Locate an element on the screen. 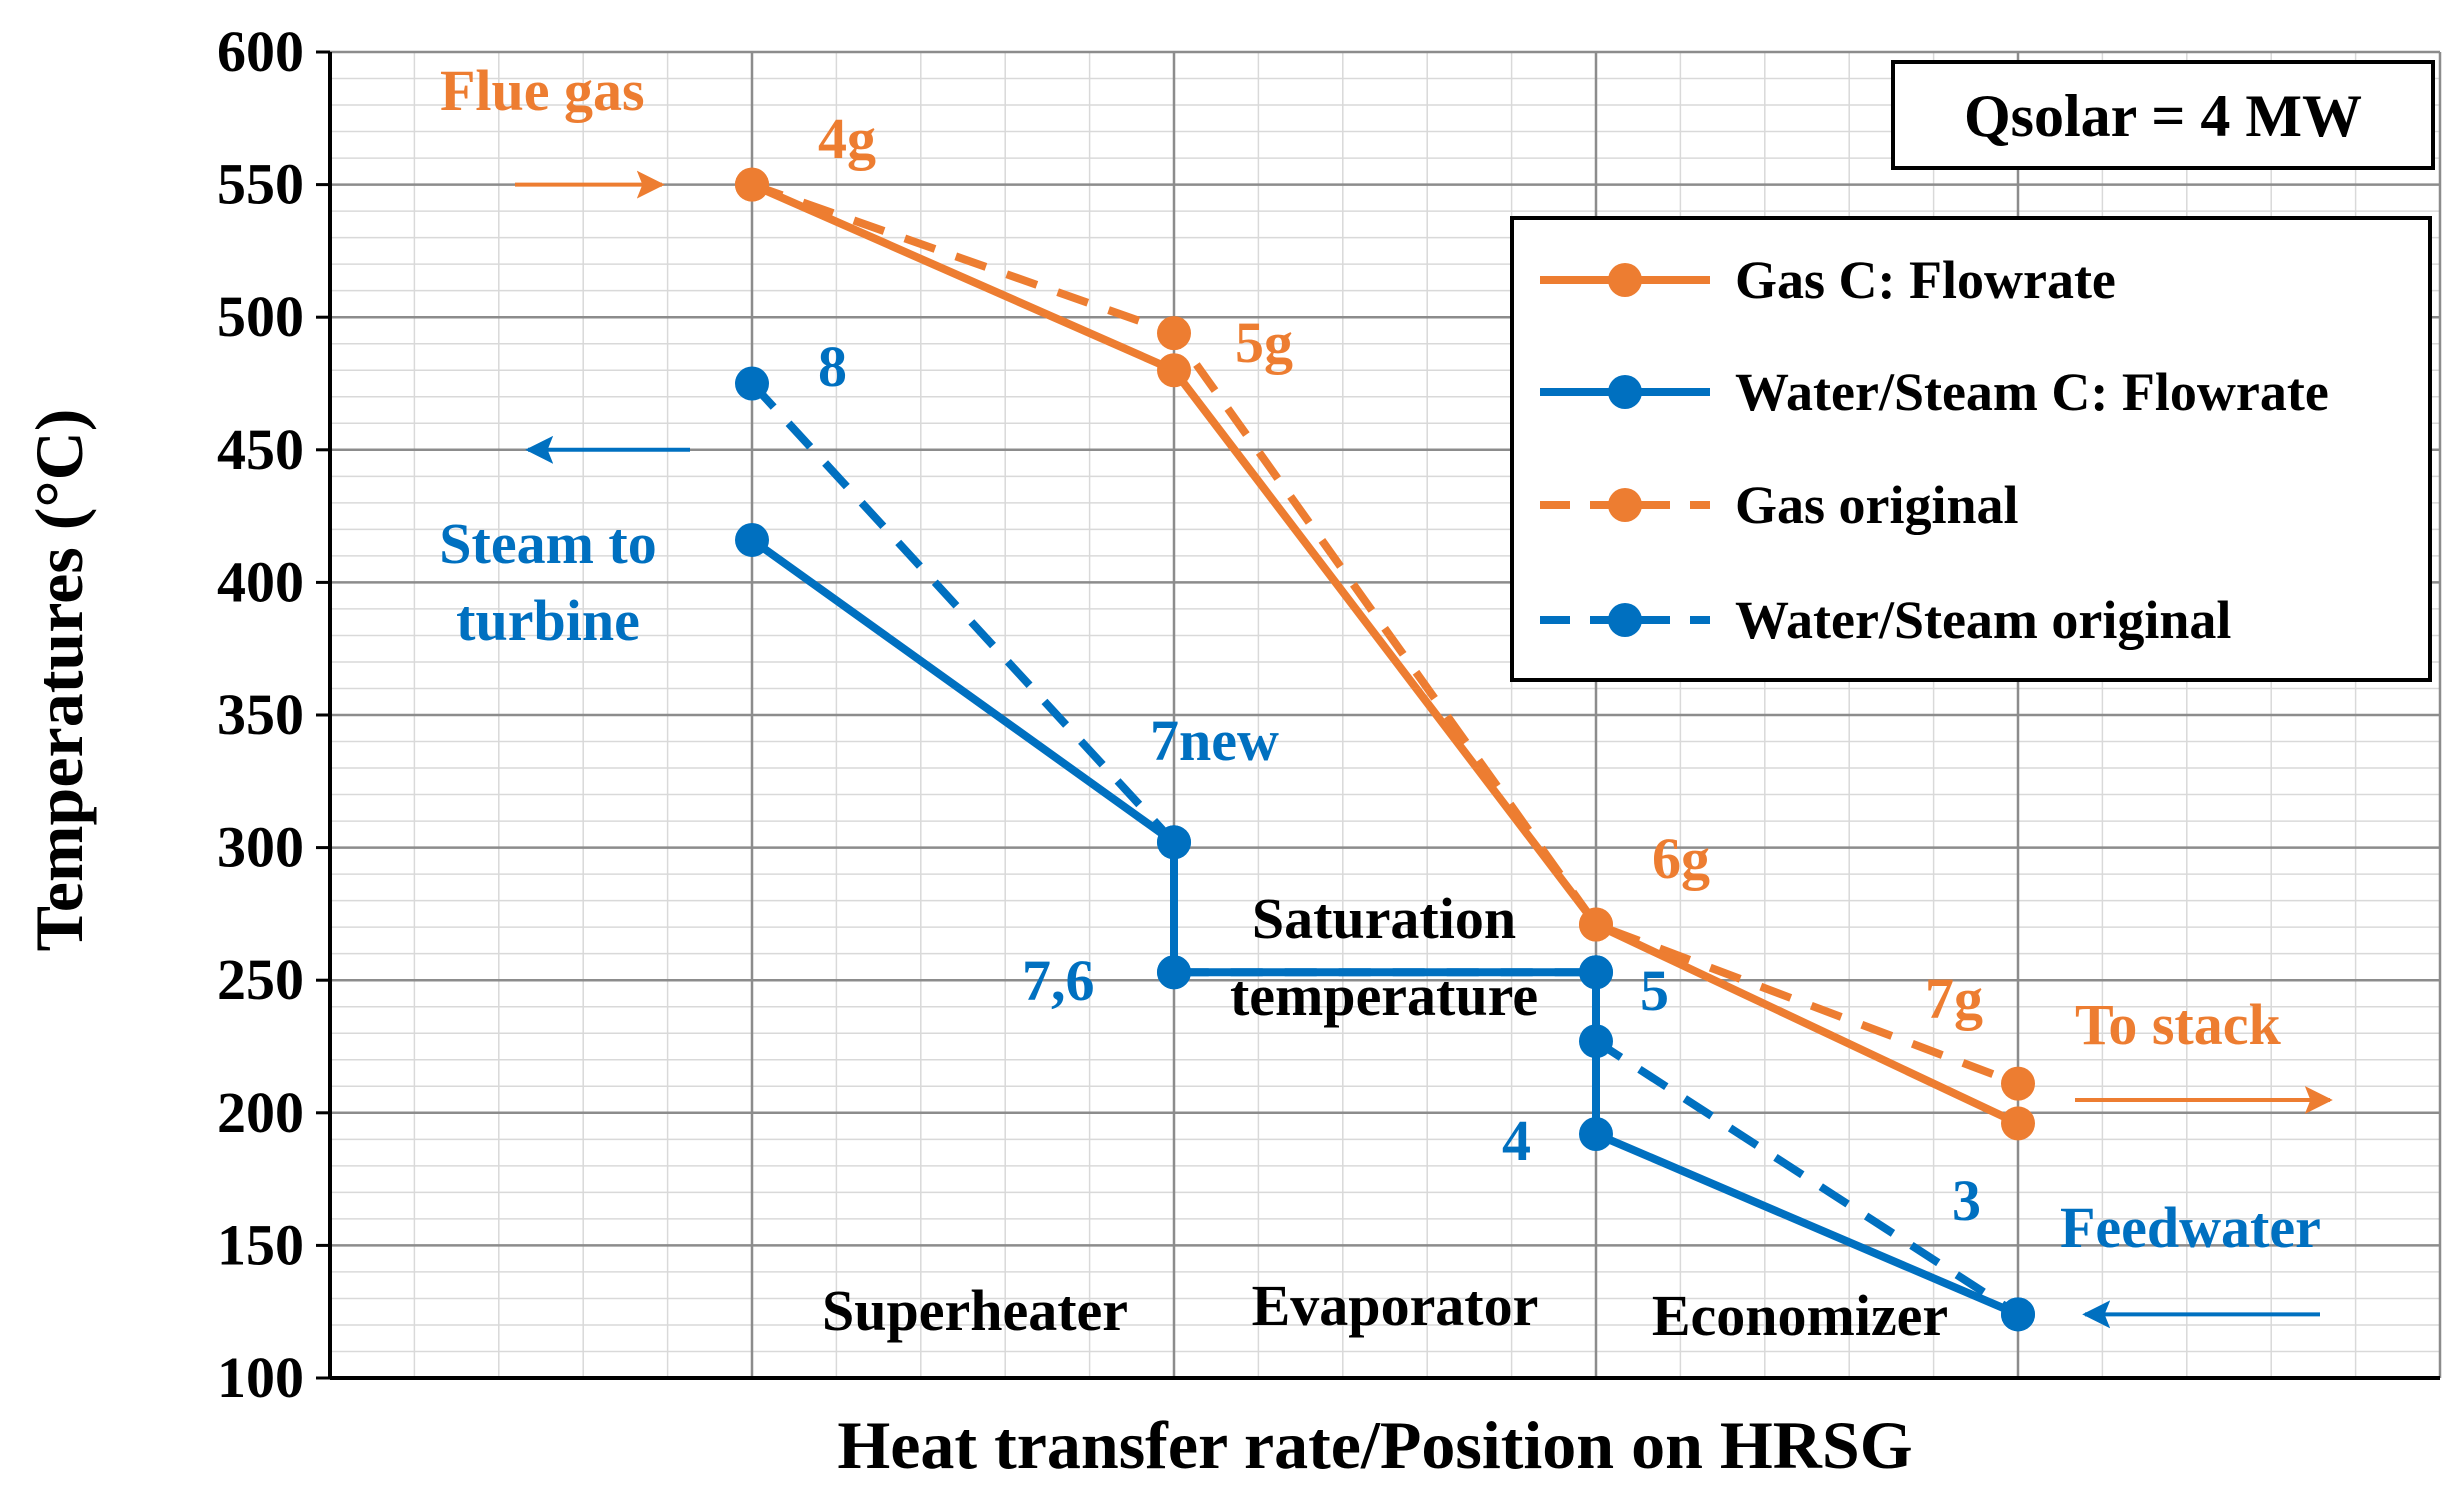 The image size is (2459, 1509). data-point-water-original is located at coordinates (752, 383).